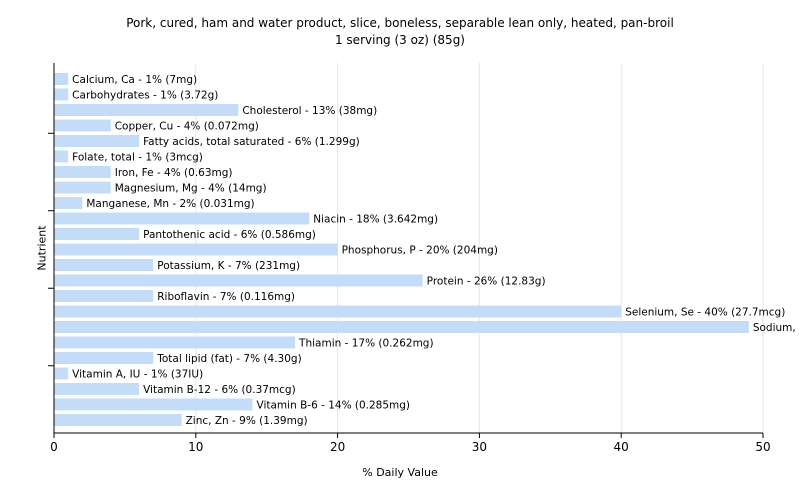 The height and width of the screenshot is (500, 800). What do you see at coordinates (42, 248) in the screenshot?
I see `y-axis-label: Nutrient` at bounding box center [42, 248].